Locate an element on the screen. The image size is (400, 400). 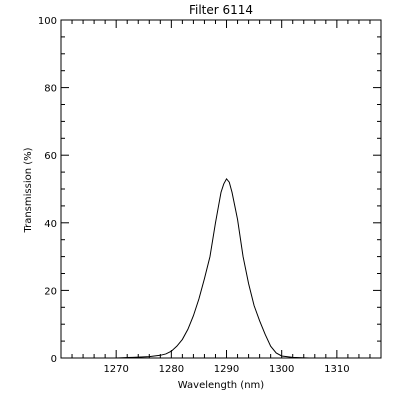
x-tick-label: 1280 is located at coordinates (171, 369).